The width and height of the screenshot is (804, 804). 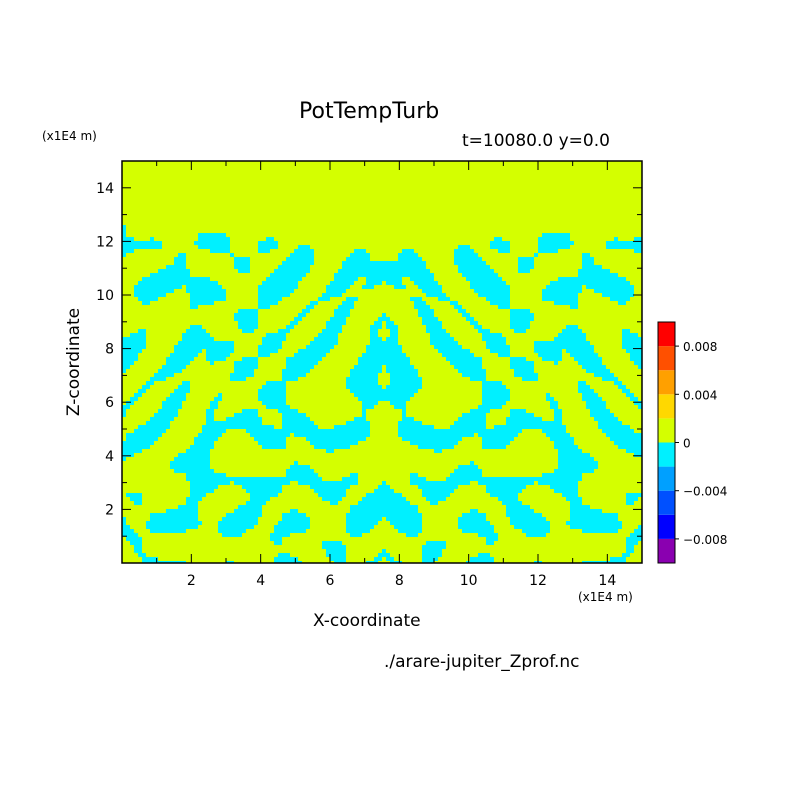 I want to click on y-tick-label: 6, so click(x=109, y=403).